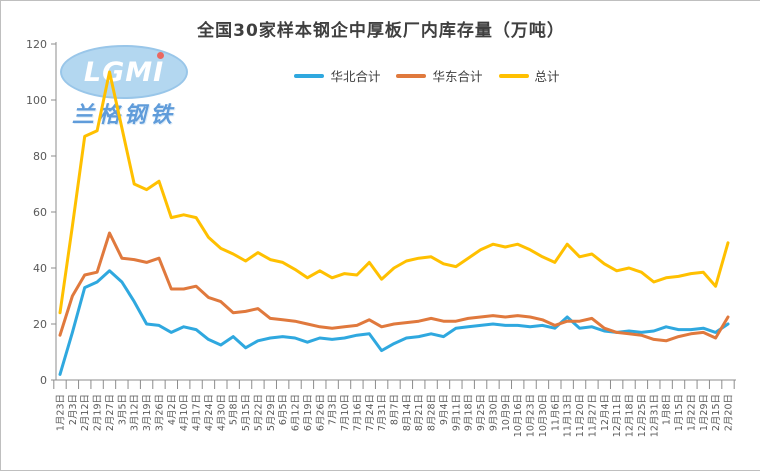  What do you see at coordinates (395, 409) in the screenshot?
I see `svg-text: 8月7日` at bounding box center [395, 409].